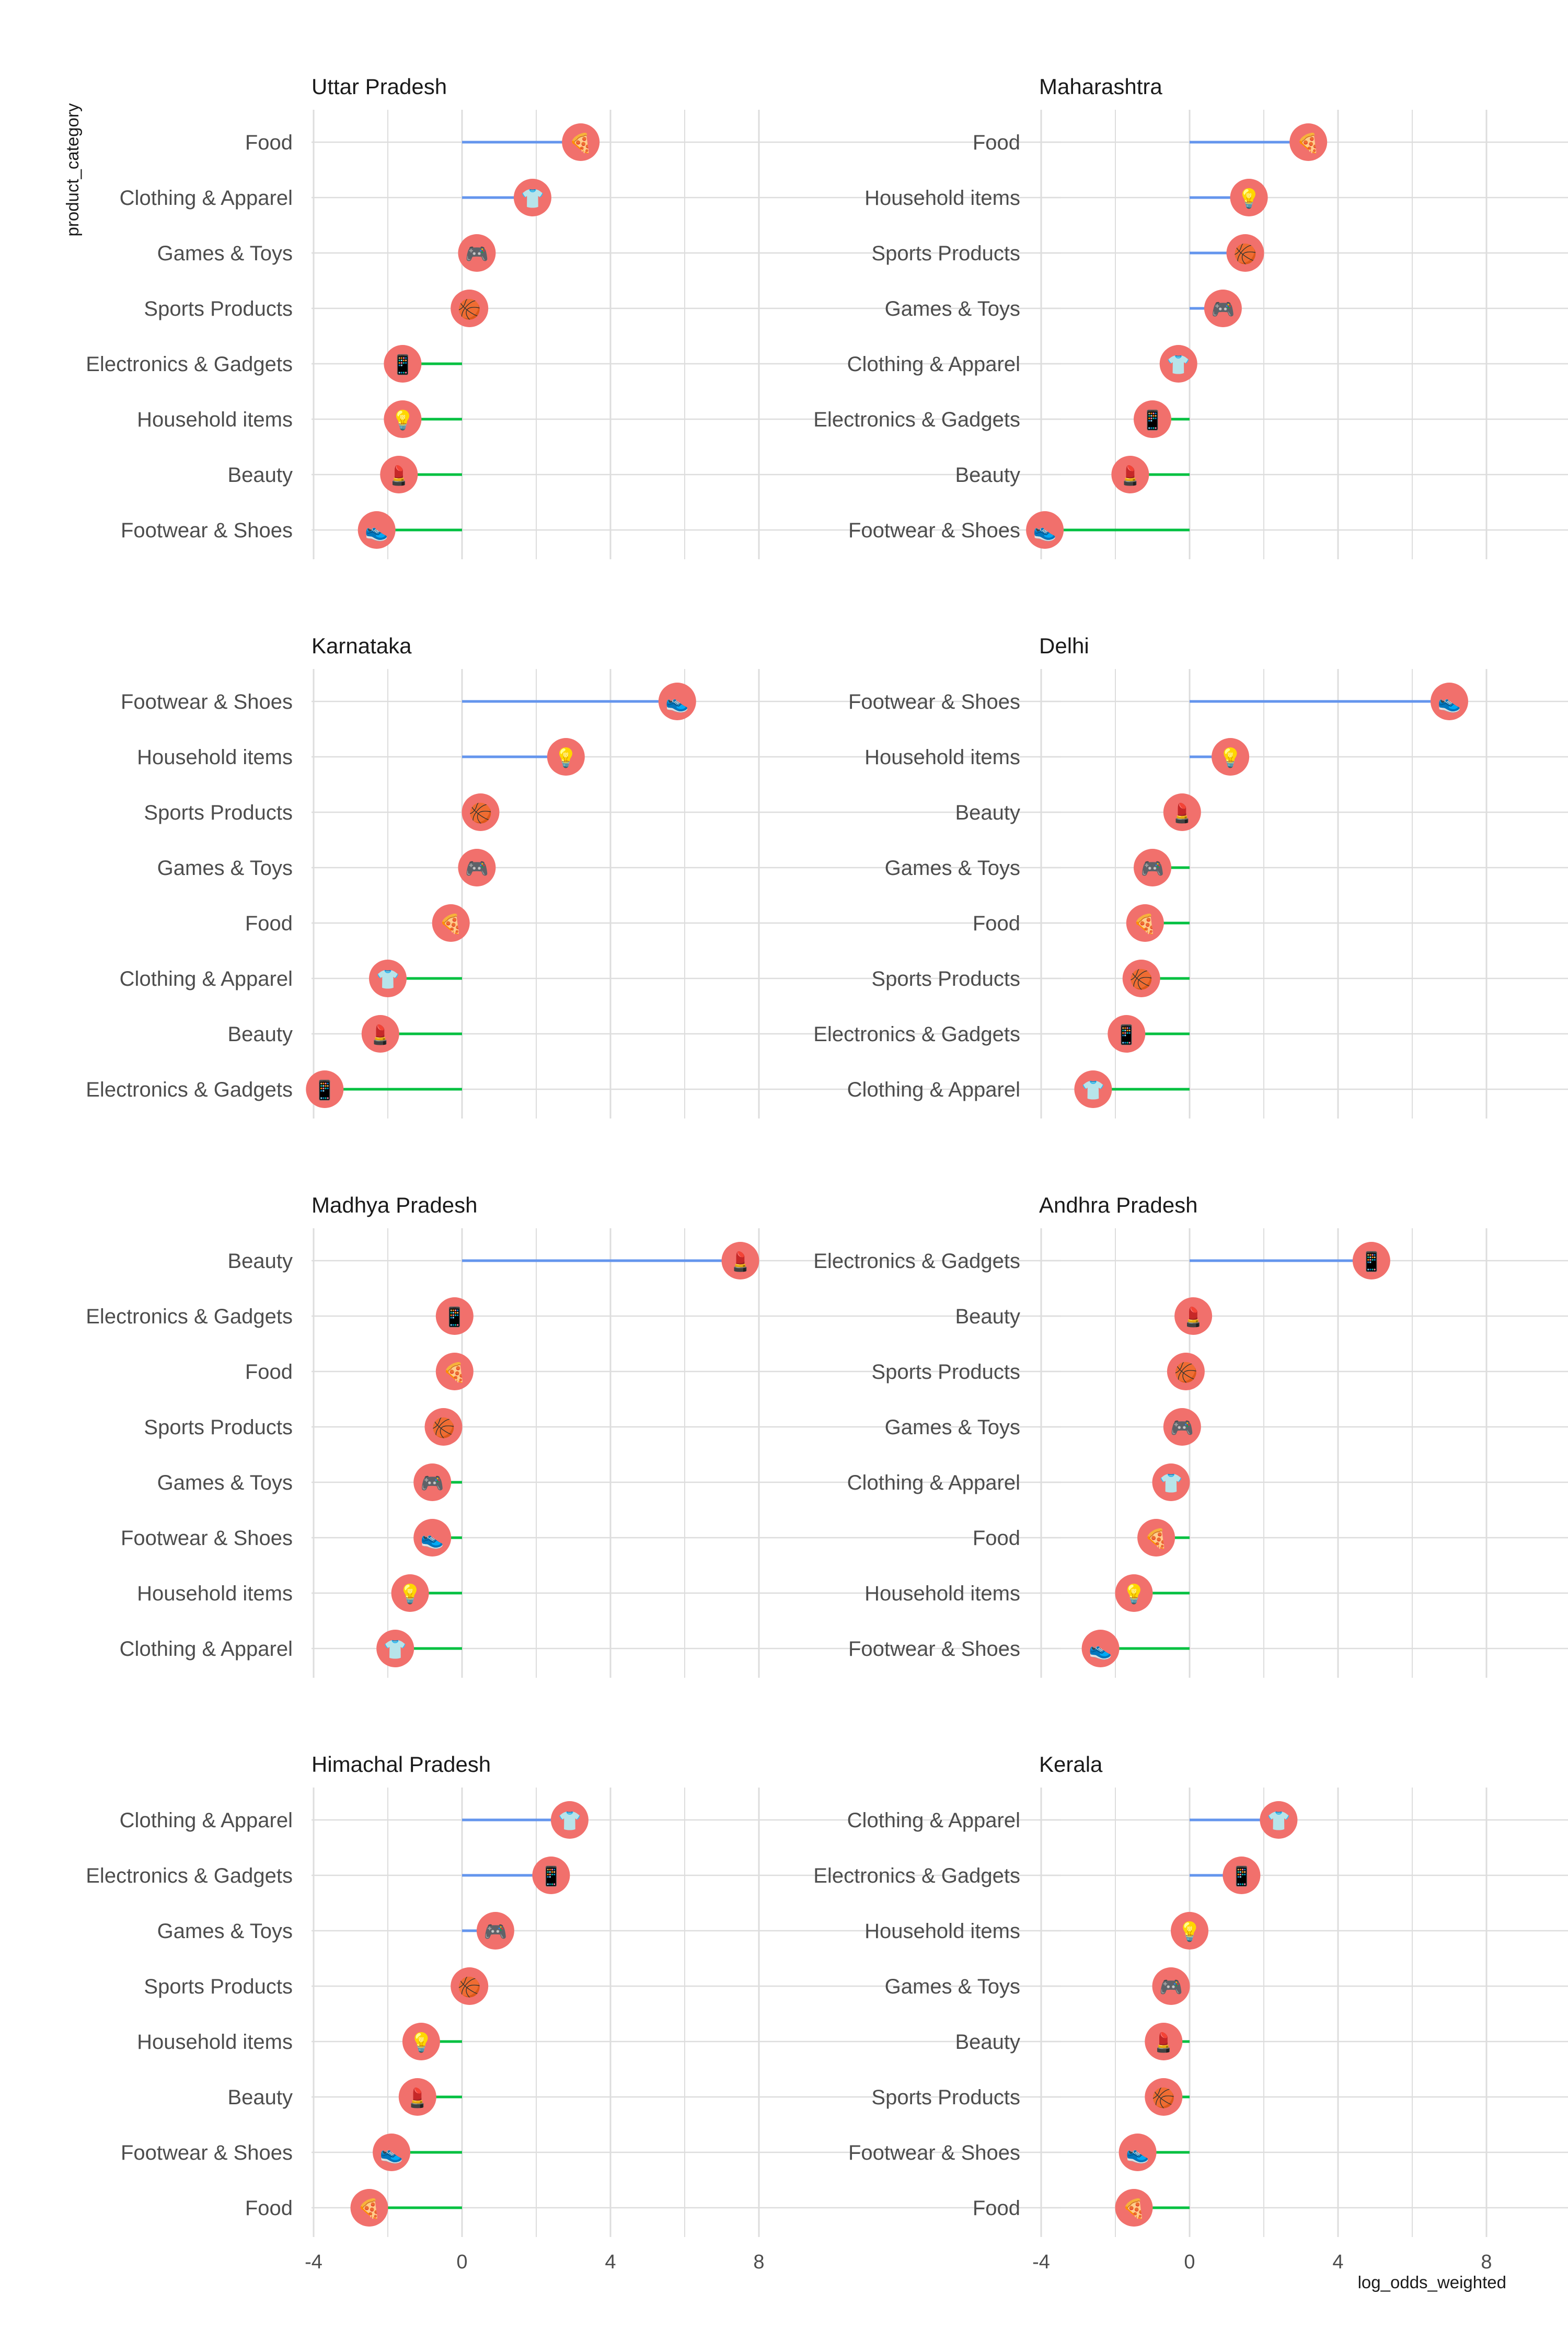  I want to click on x-tick-label: 4, so click(610, 2262).